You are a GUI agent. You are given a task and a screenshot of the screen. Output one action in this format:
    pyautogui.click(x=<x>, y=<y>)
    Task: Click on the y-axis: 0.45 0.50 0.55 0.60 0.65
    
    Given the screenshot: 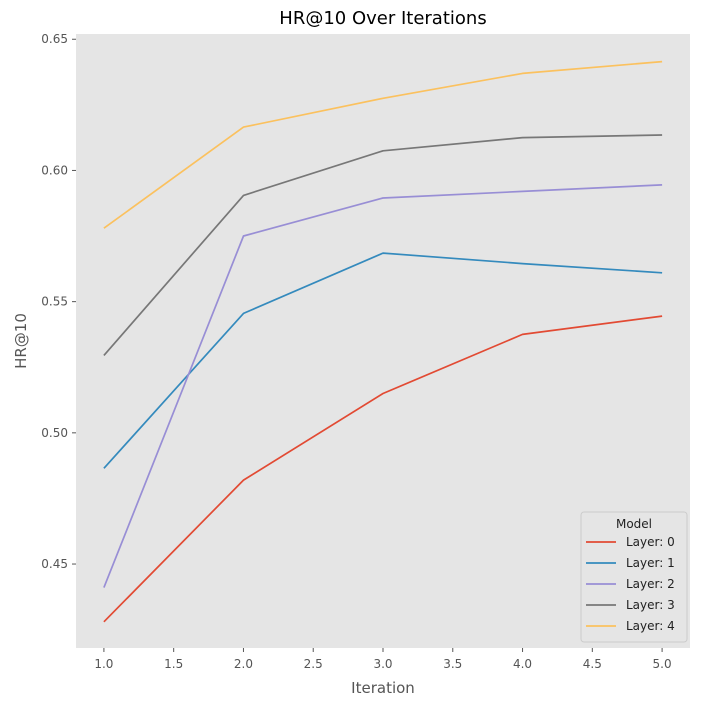 What is the action you would take?
    pyautogui.click(x=58, y=301)
    